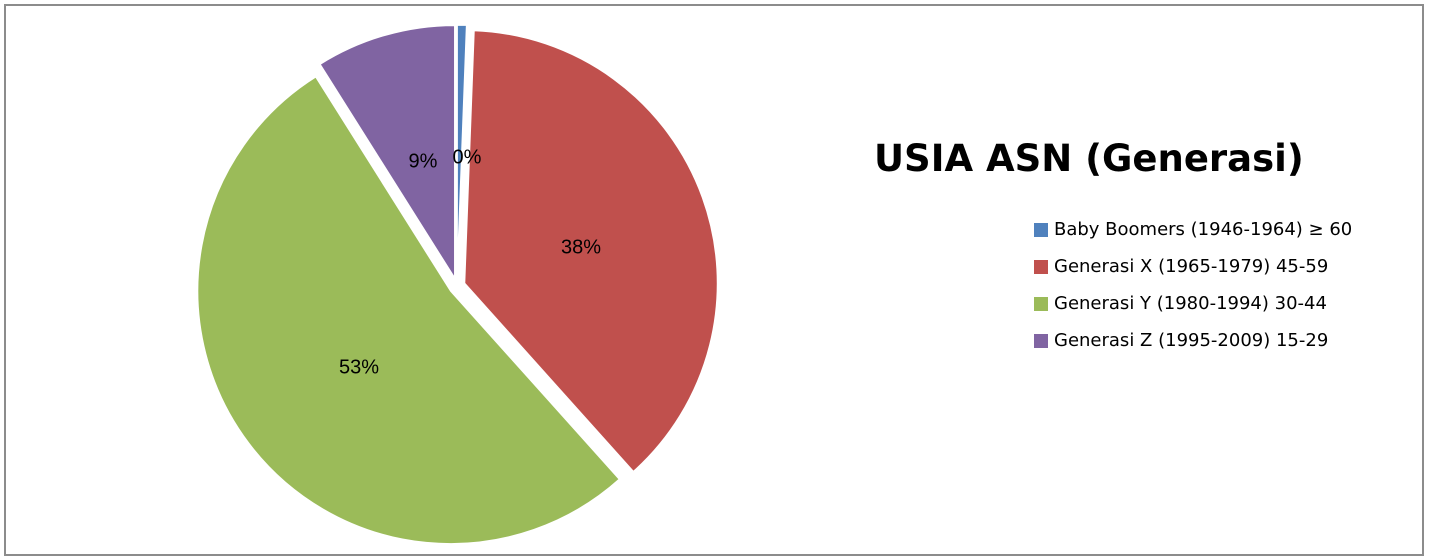 Image resolution: width=1430 pixels, height=560 pixels. I want to click on legend-label: Baby Boomers (1946-1964) ≥ 60, so click(1203, 229).